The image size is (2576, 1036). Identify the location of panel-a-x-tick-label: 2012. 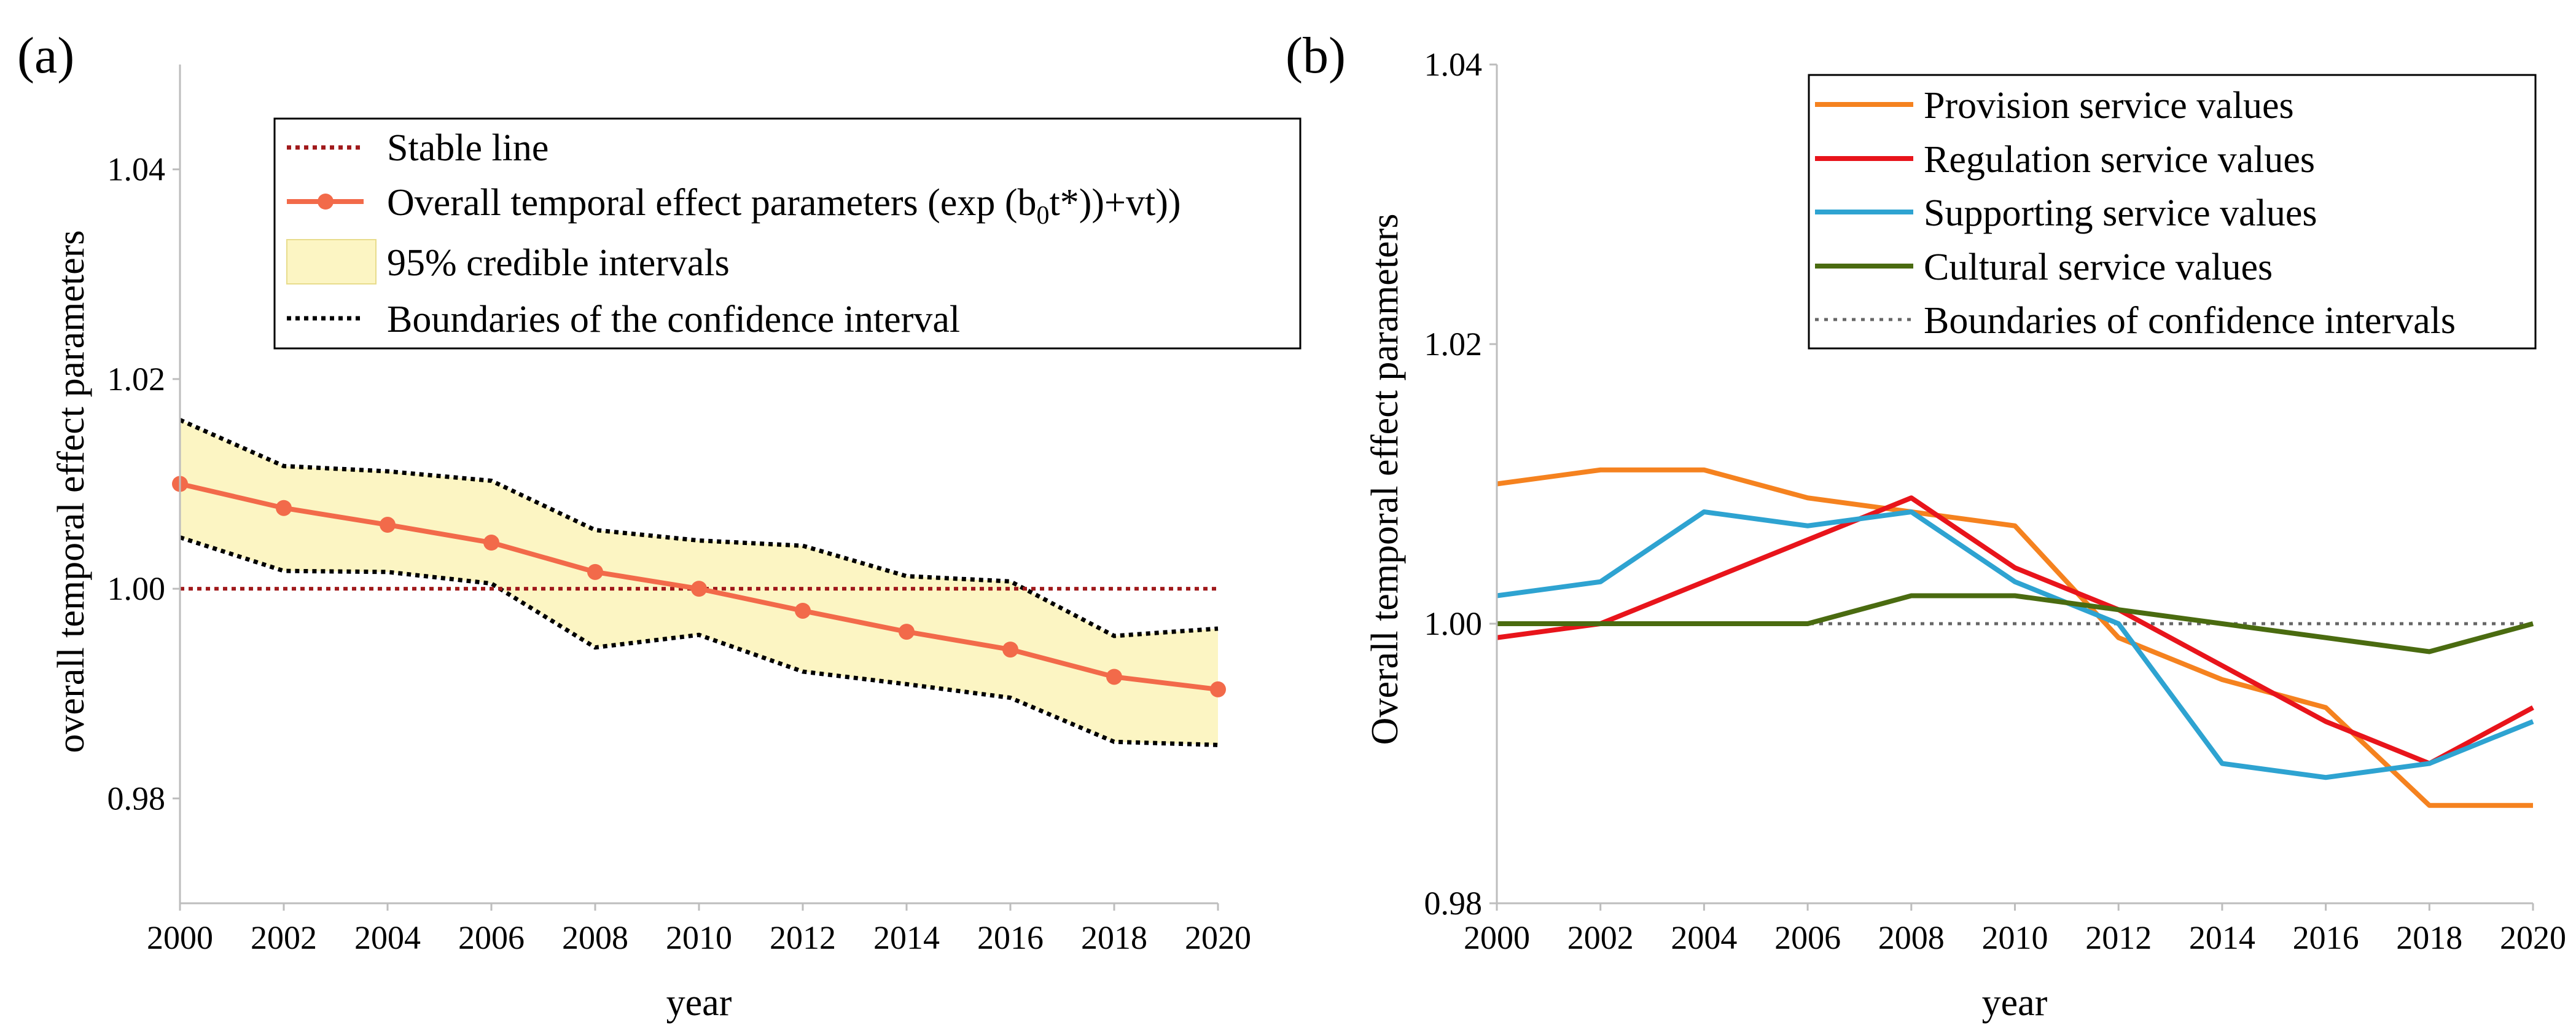
(803, 938).